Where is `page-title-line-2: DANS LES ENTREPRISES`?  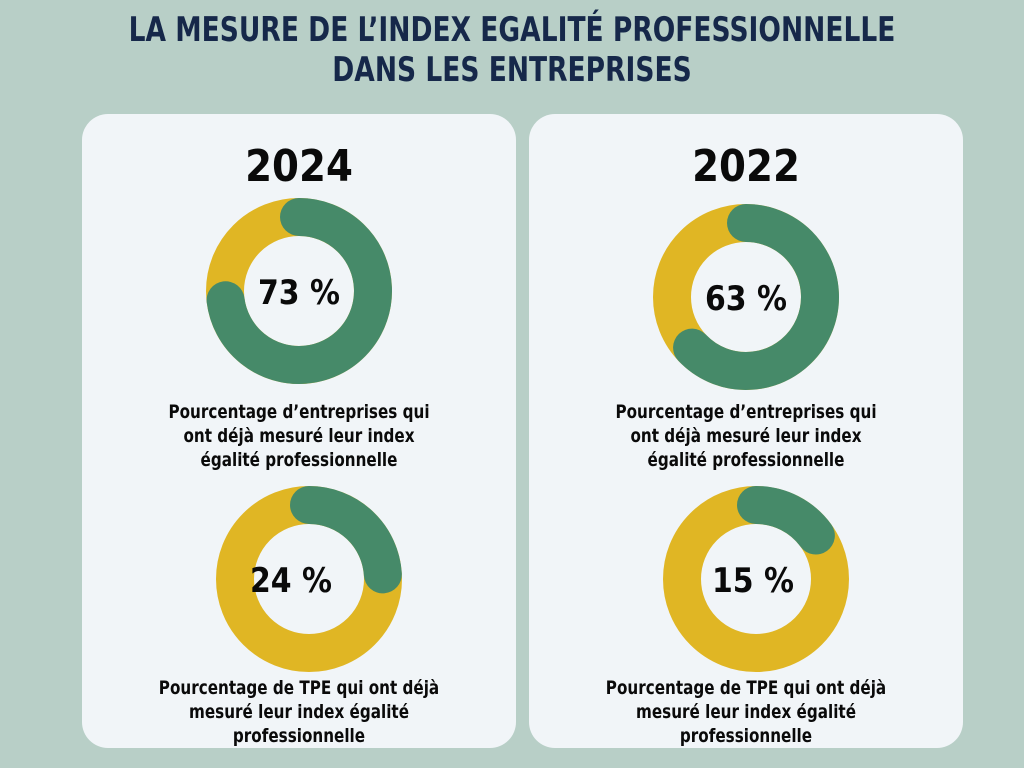 page-title-line-2: DANS LES ENTREPRISES is located at coordinates (512, 70).